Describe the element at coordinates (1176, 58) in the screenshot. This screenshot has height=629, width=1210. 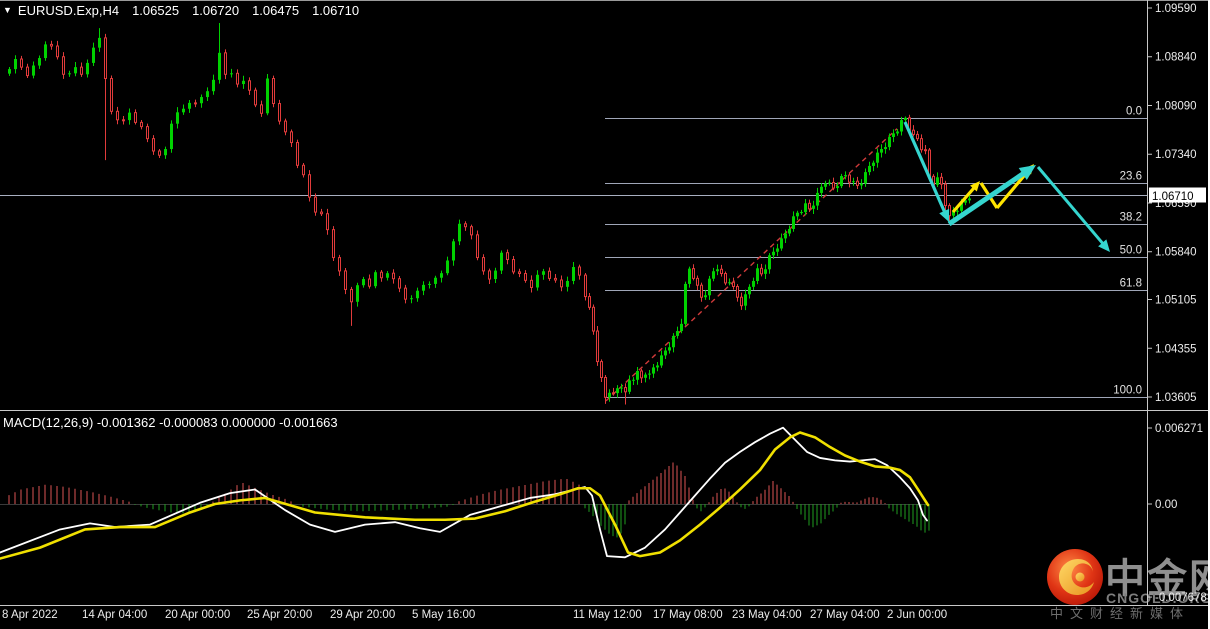
I see `price-tick-label: 1.08840` at that location.